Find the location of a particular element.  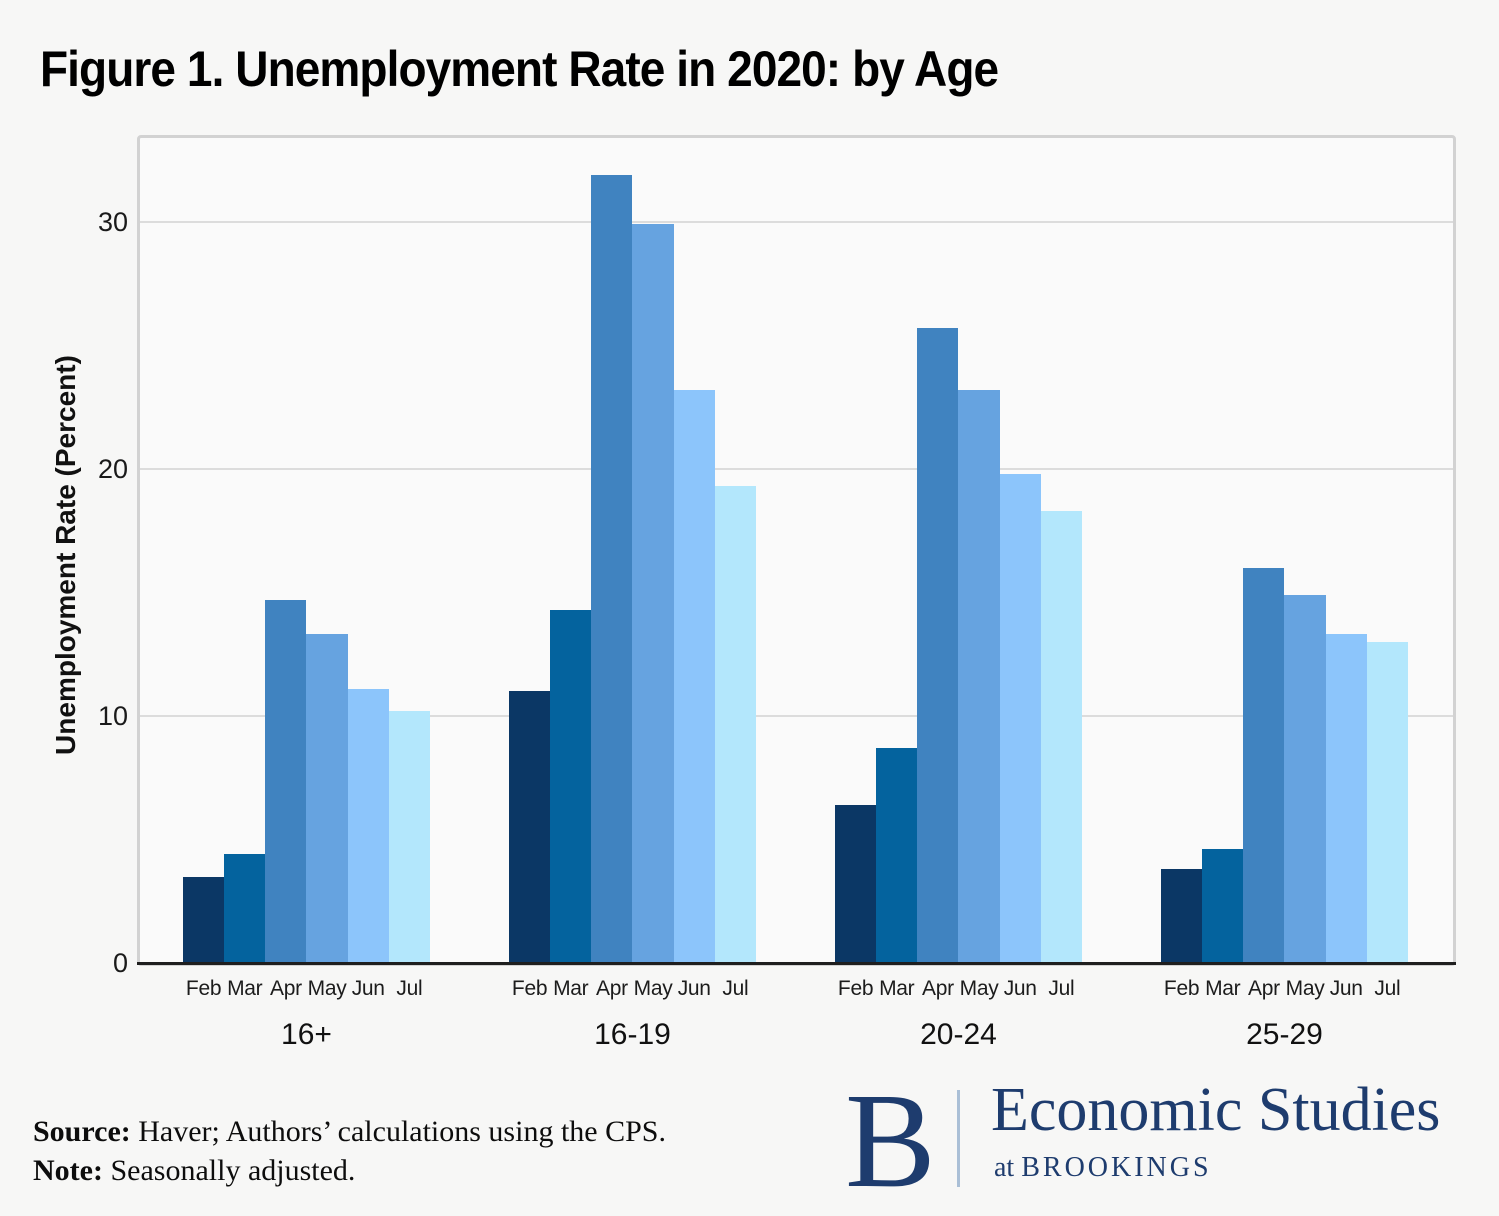

note-text: Seasonally adjusted. is located at coordinates (229, 1170).